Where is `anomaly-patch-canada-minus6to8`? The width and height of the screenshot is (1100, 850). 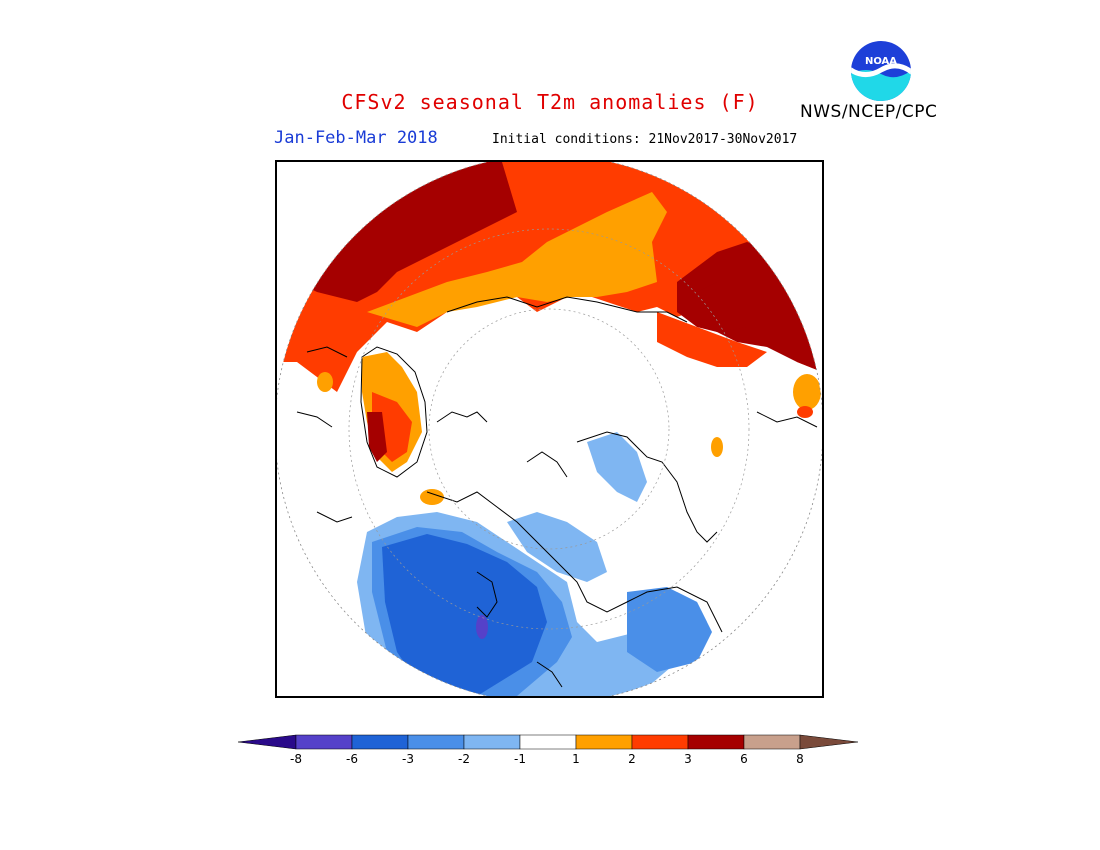
anomaly-patch-canada-minus6to8 is located at coordinates (482, 627).